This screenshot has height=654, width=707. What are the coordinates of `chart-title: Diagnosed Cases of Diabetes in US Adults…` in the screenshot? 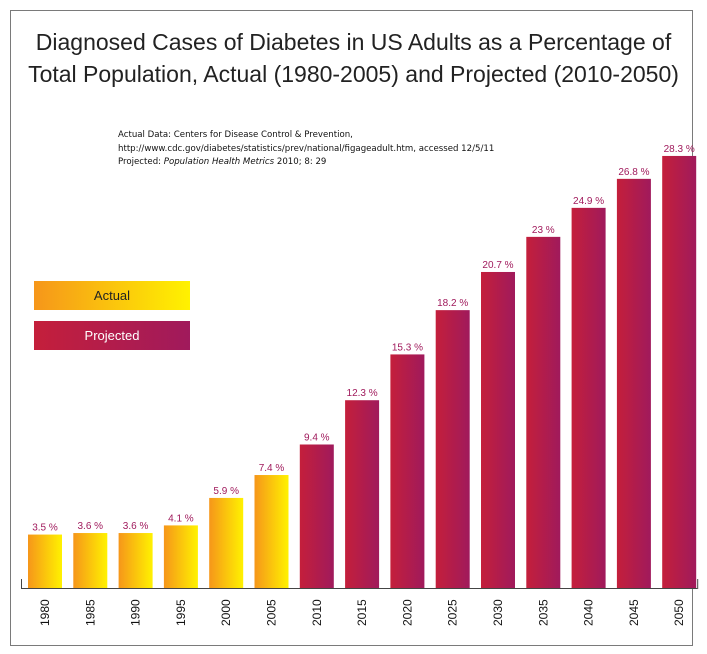 It's located at (353, 58).